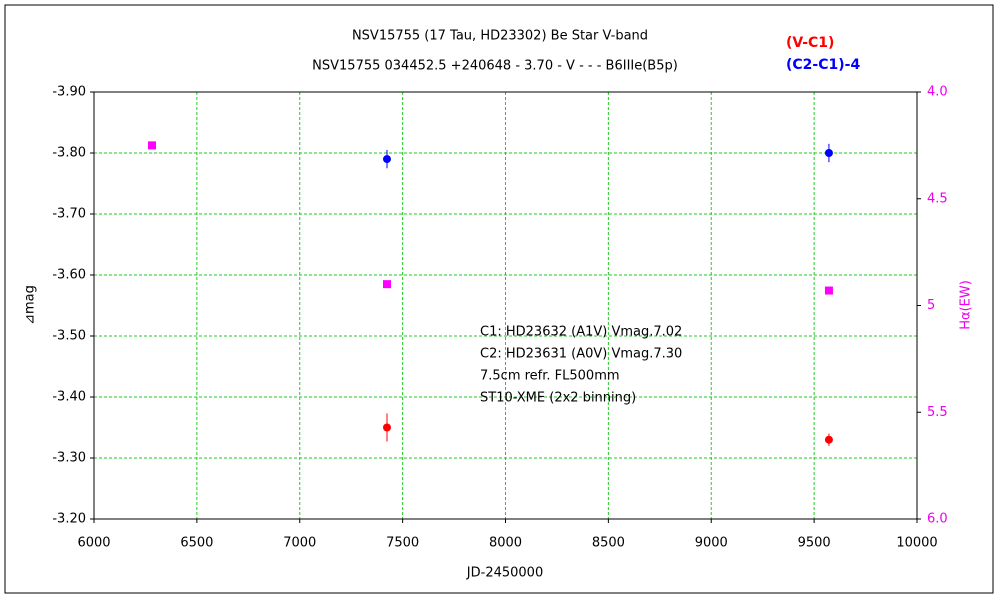 The image size is (1000, 600). Describe the element at coordinates (558, 398) in the screenshot. I see `annotation: ST10-XME (2x2 binning)` at that location.